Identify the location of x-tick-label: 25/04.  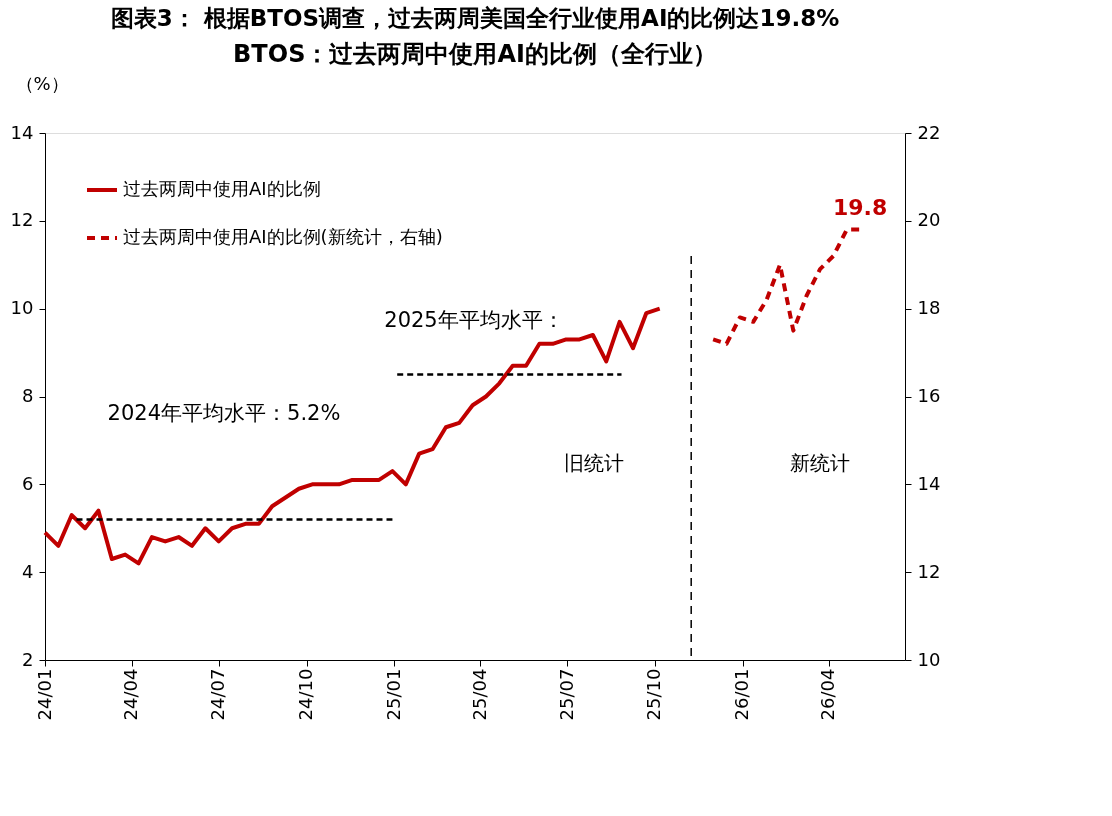
(479, 694).